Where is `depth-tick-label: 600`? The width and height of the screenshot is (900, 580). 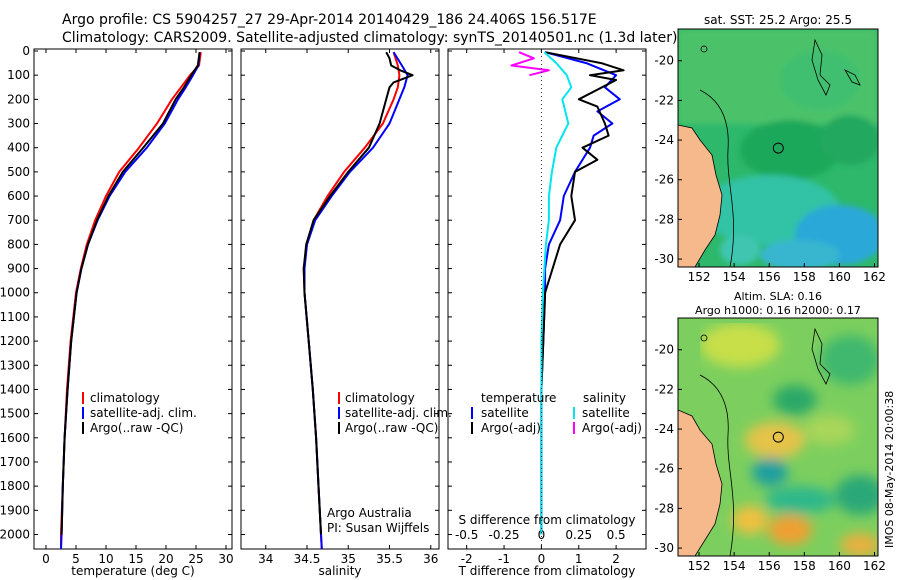 depth-tick-label: 600 is located at coordinates (18, 196).